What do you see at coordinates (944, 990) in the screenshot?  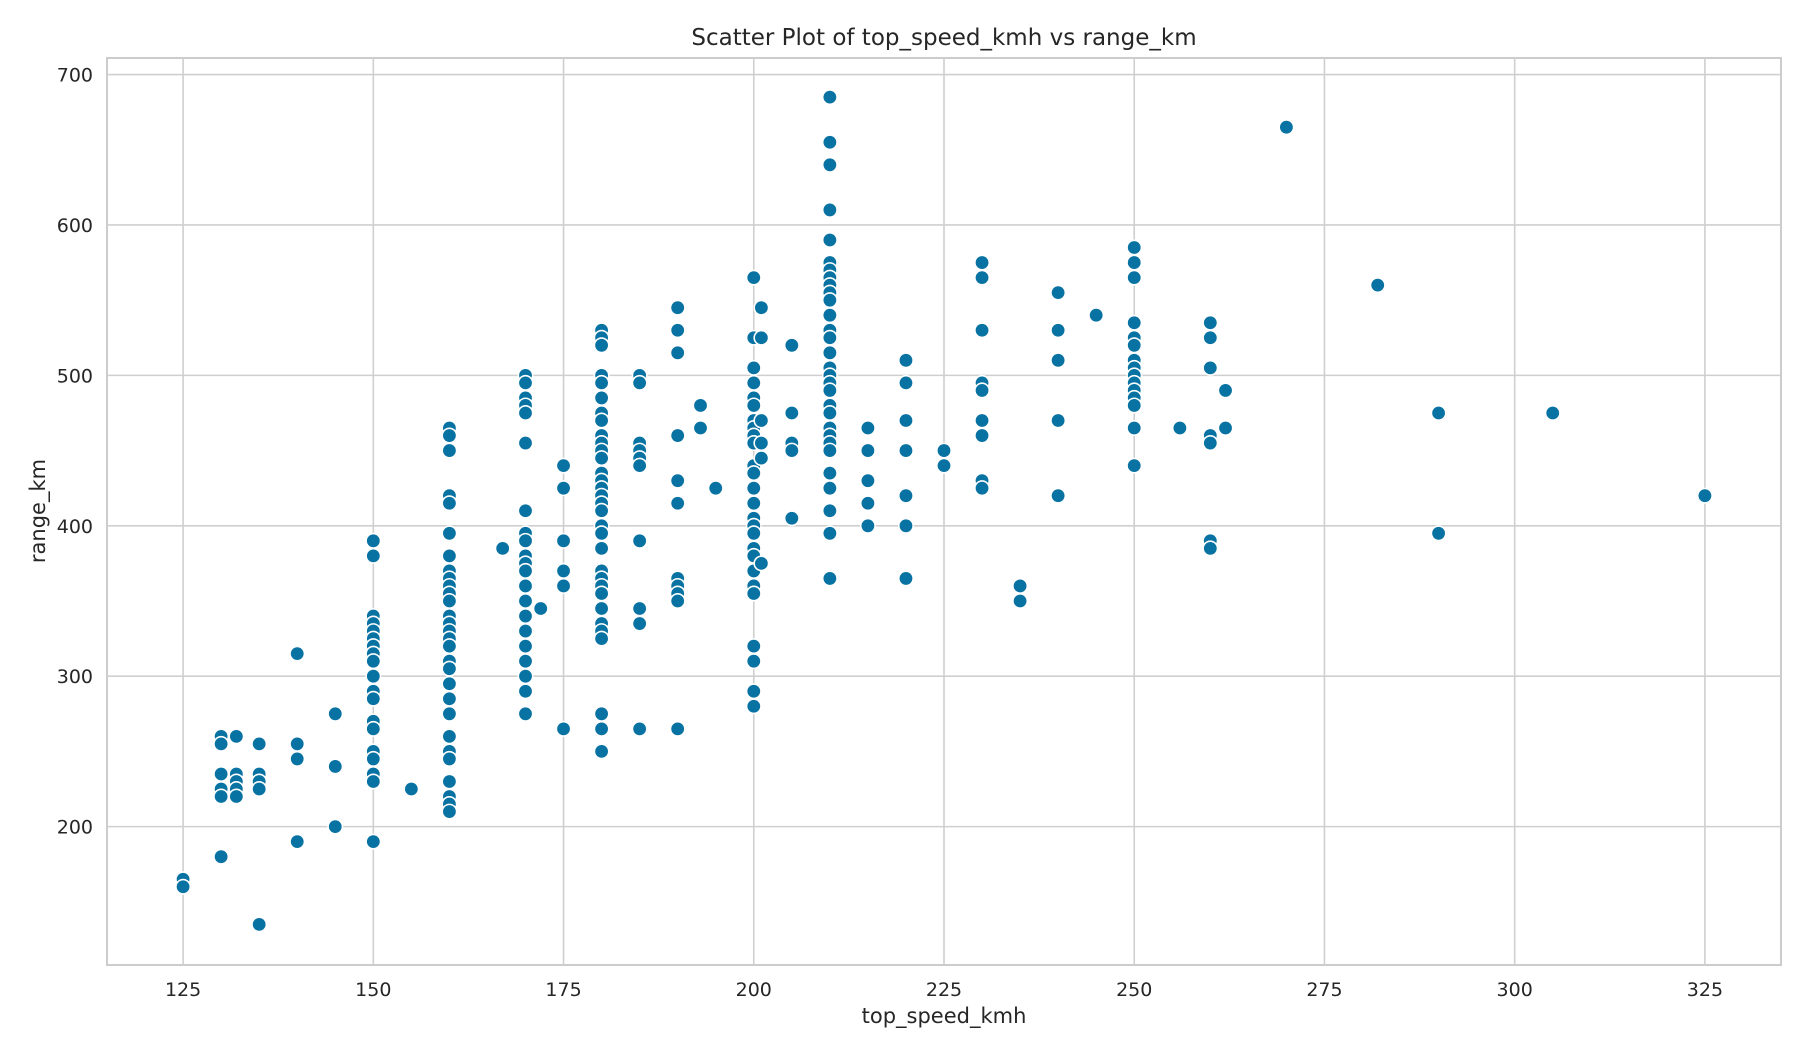 I see `x-tick-label: 225` at bounding box center [944, 990].